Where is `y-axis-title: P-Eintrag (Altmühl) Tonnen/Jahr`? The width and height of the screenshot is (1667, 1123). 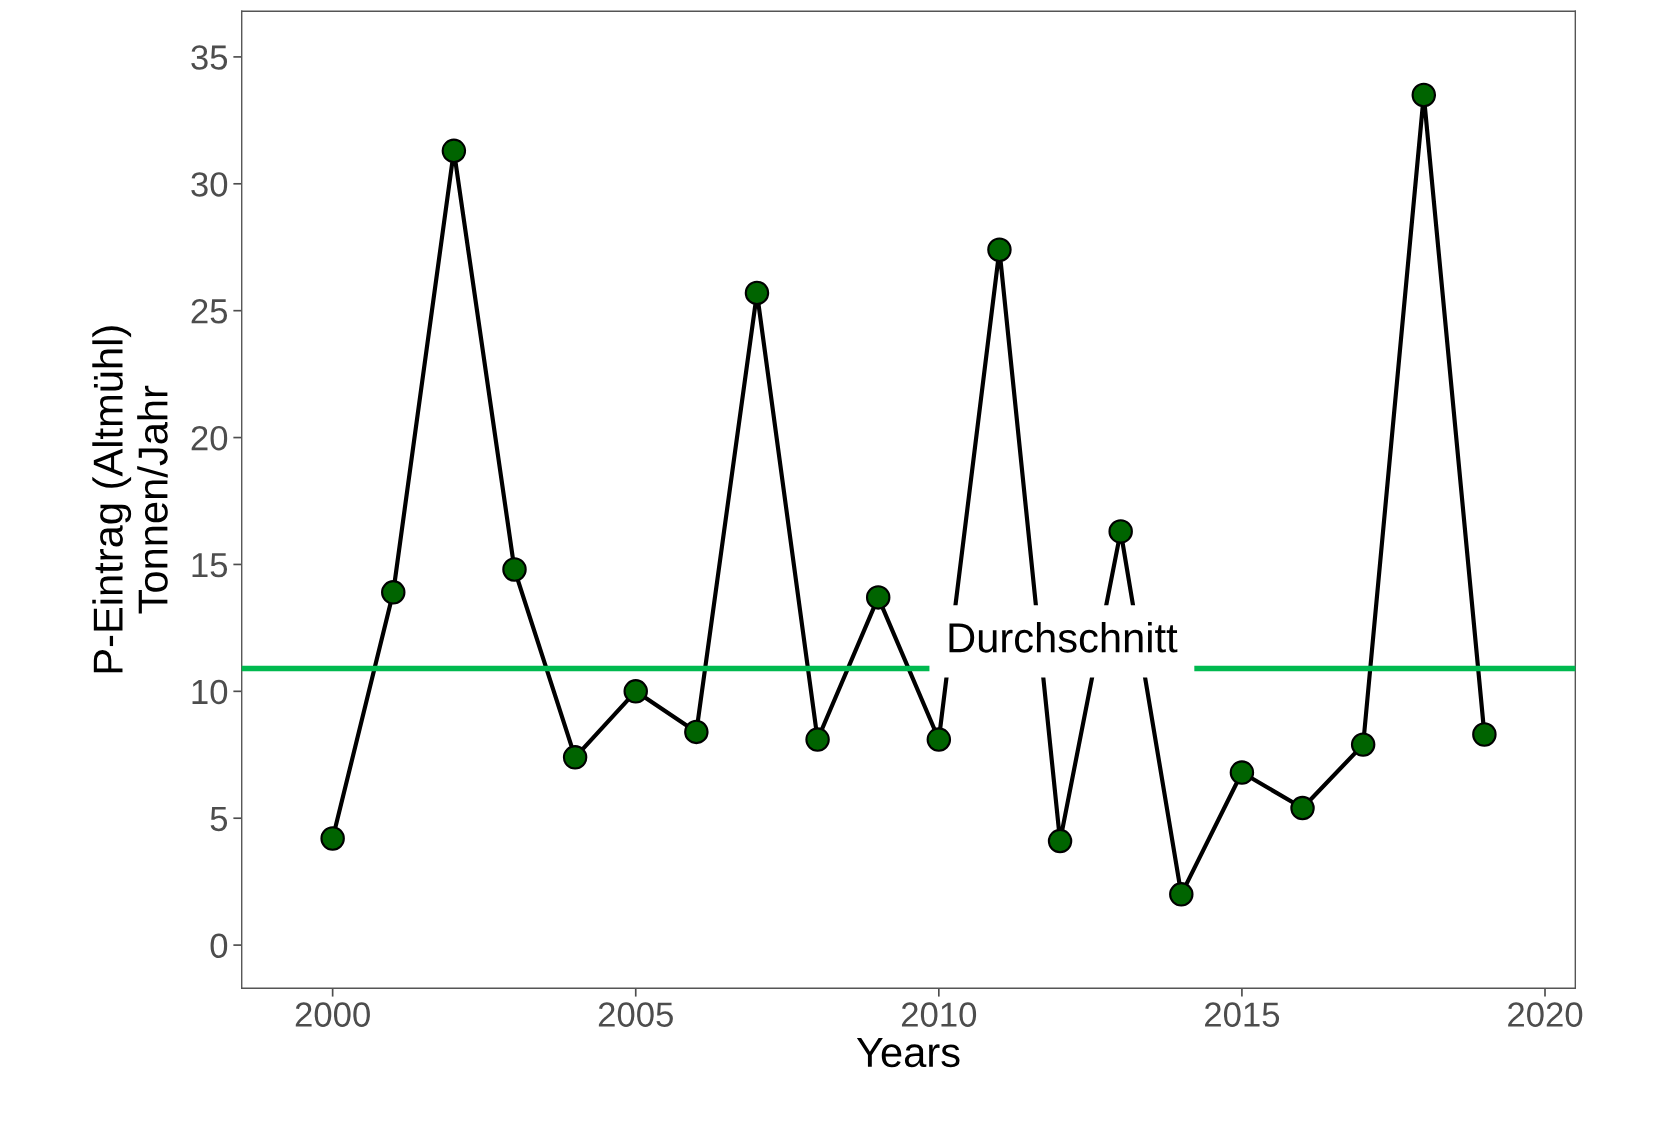 y-axis-title: P-Eintrag (Altmühl) Tonnen/Jahr is located at coordinates (130, 499).